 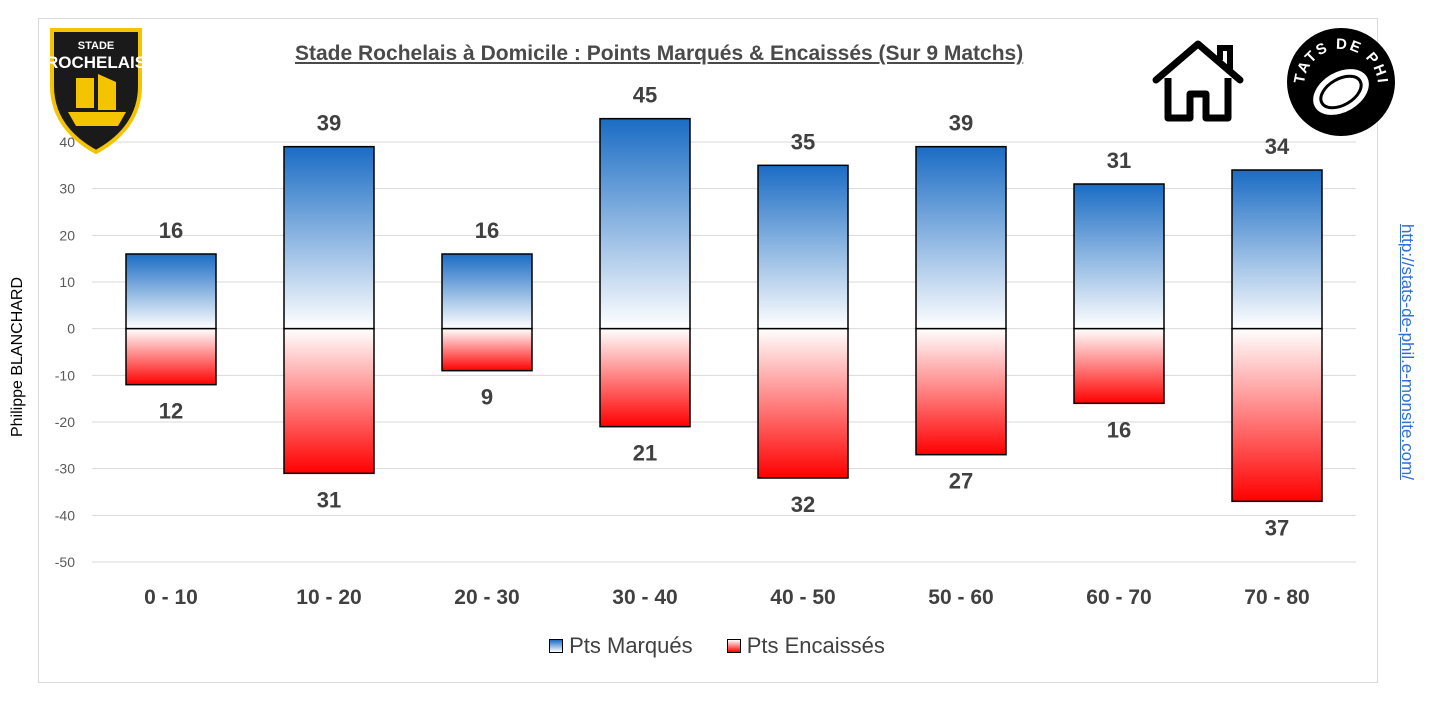 What do you see at coordinates (487, 397) in the screenshot?
I see `data-label-conceded: 9` at bounding box center [487, 397].